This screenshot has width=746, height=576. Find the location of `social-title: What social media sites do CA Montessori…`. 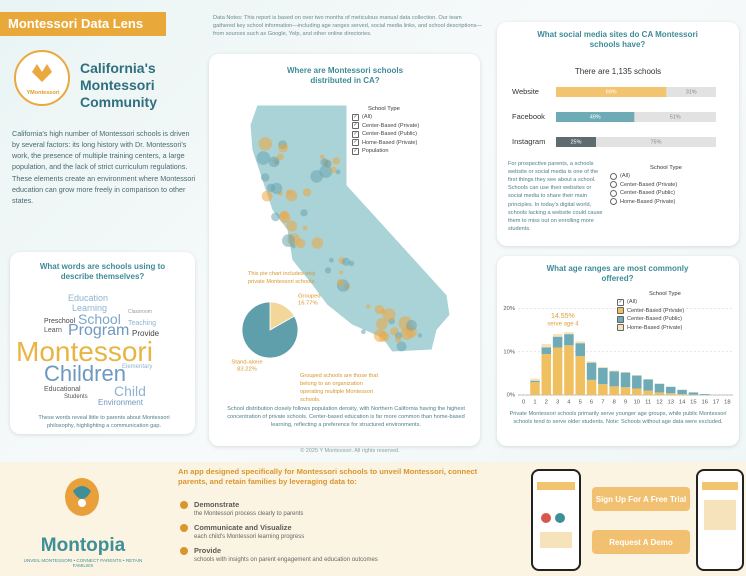

social-title: What social media sites do CA Montessori… is located at coordinates (617, 39).